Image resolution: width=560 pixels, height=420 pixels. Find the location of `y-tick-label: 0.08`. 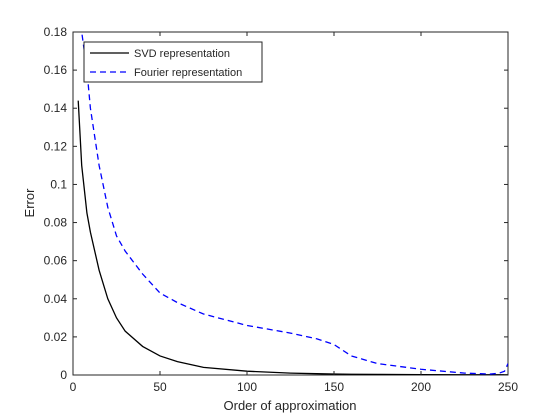

y-tick-label: 0.08 is located at coordinates (56, 223).